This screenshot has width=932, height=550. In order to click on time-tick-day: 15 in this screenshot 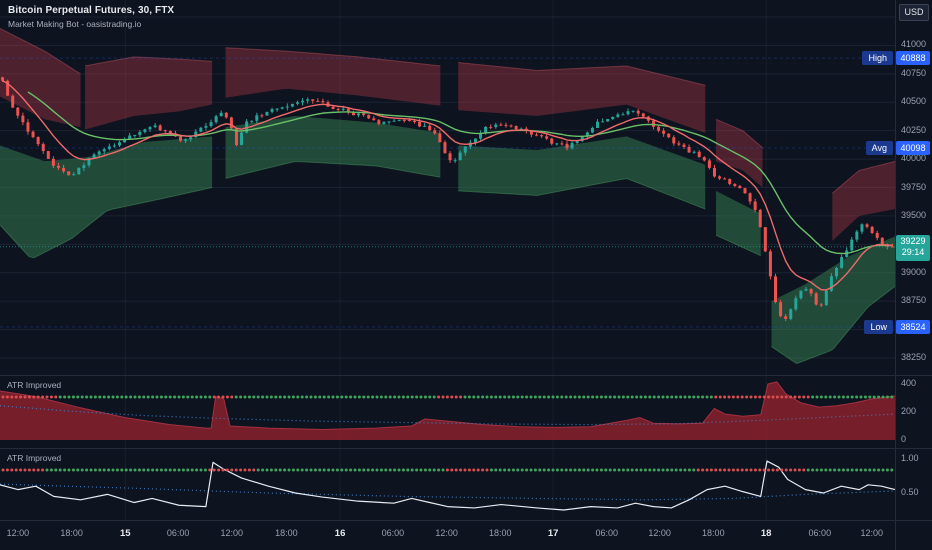, I will do `click(125, 533)`.